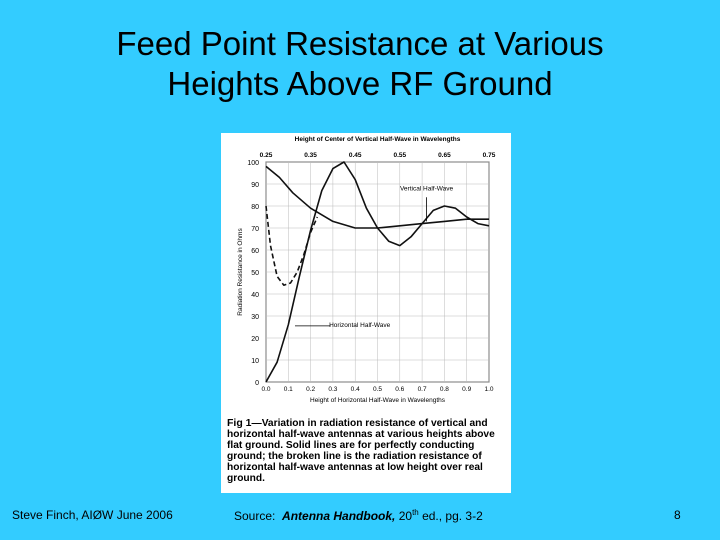 The width and height of the screenshot is (720, 540). Describe the element at coordinates (257, 383) in the screenshot. I see `y-tick-label: 0` at that location.